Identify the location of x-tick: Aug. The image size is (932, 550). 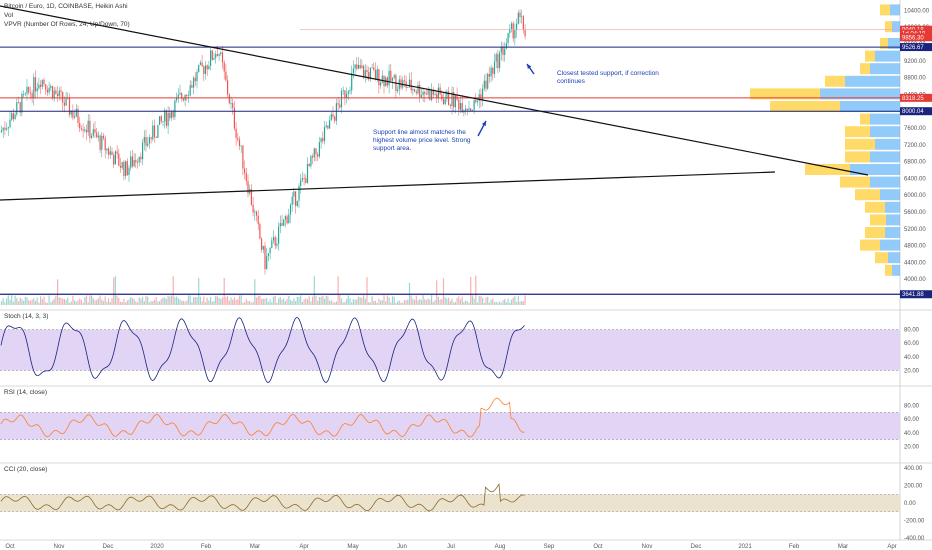
(500, 547).